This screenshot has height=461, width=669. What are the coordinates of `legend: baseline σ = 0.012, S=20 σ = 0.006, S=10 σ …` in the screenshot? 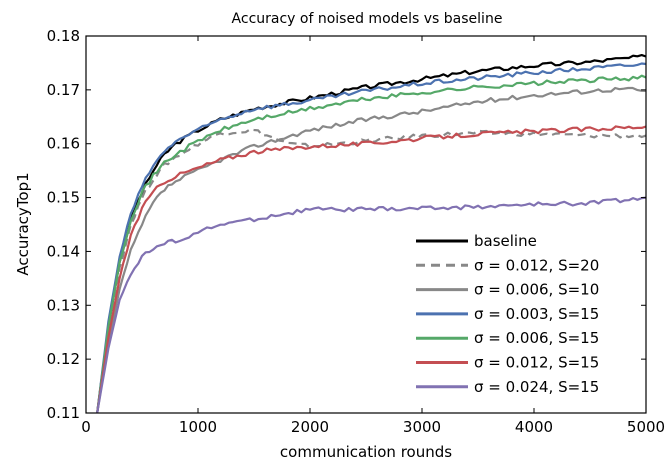 It's located at (507, 314).